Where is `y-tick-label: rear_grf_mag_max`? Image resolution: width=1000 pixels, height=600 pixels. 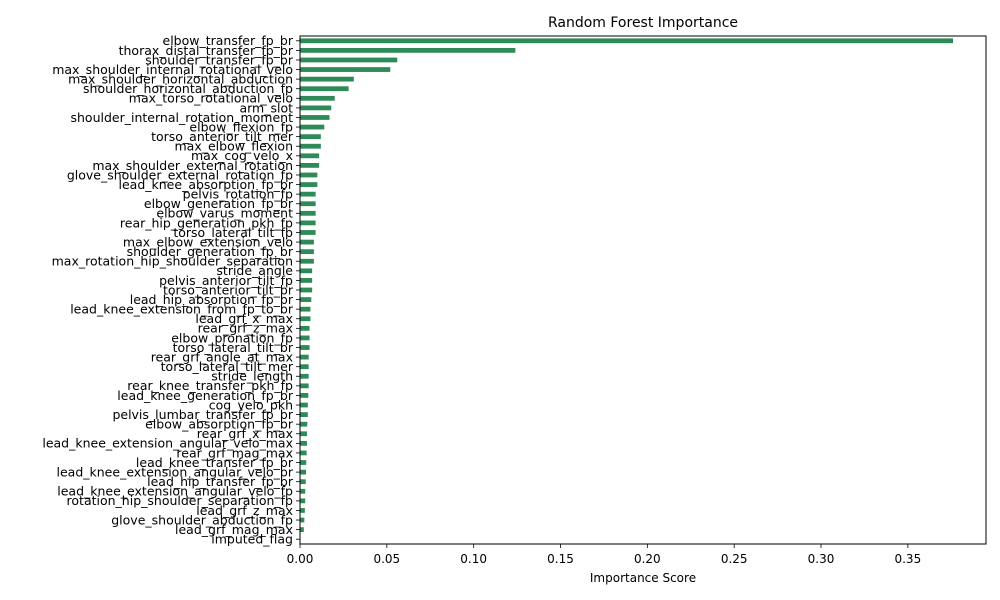
y-tick-label: rear_grf_mag_max is located at coordinates (234, 452).